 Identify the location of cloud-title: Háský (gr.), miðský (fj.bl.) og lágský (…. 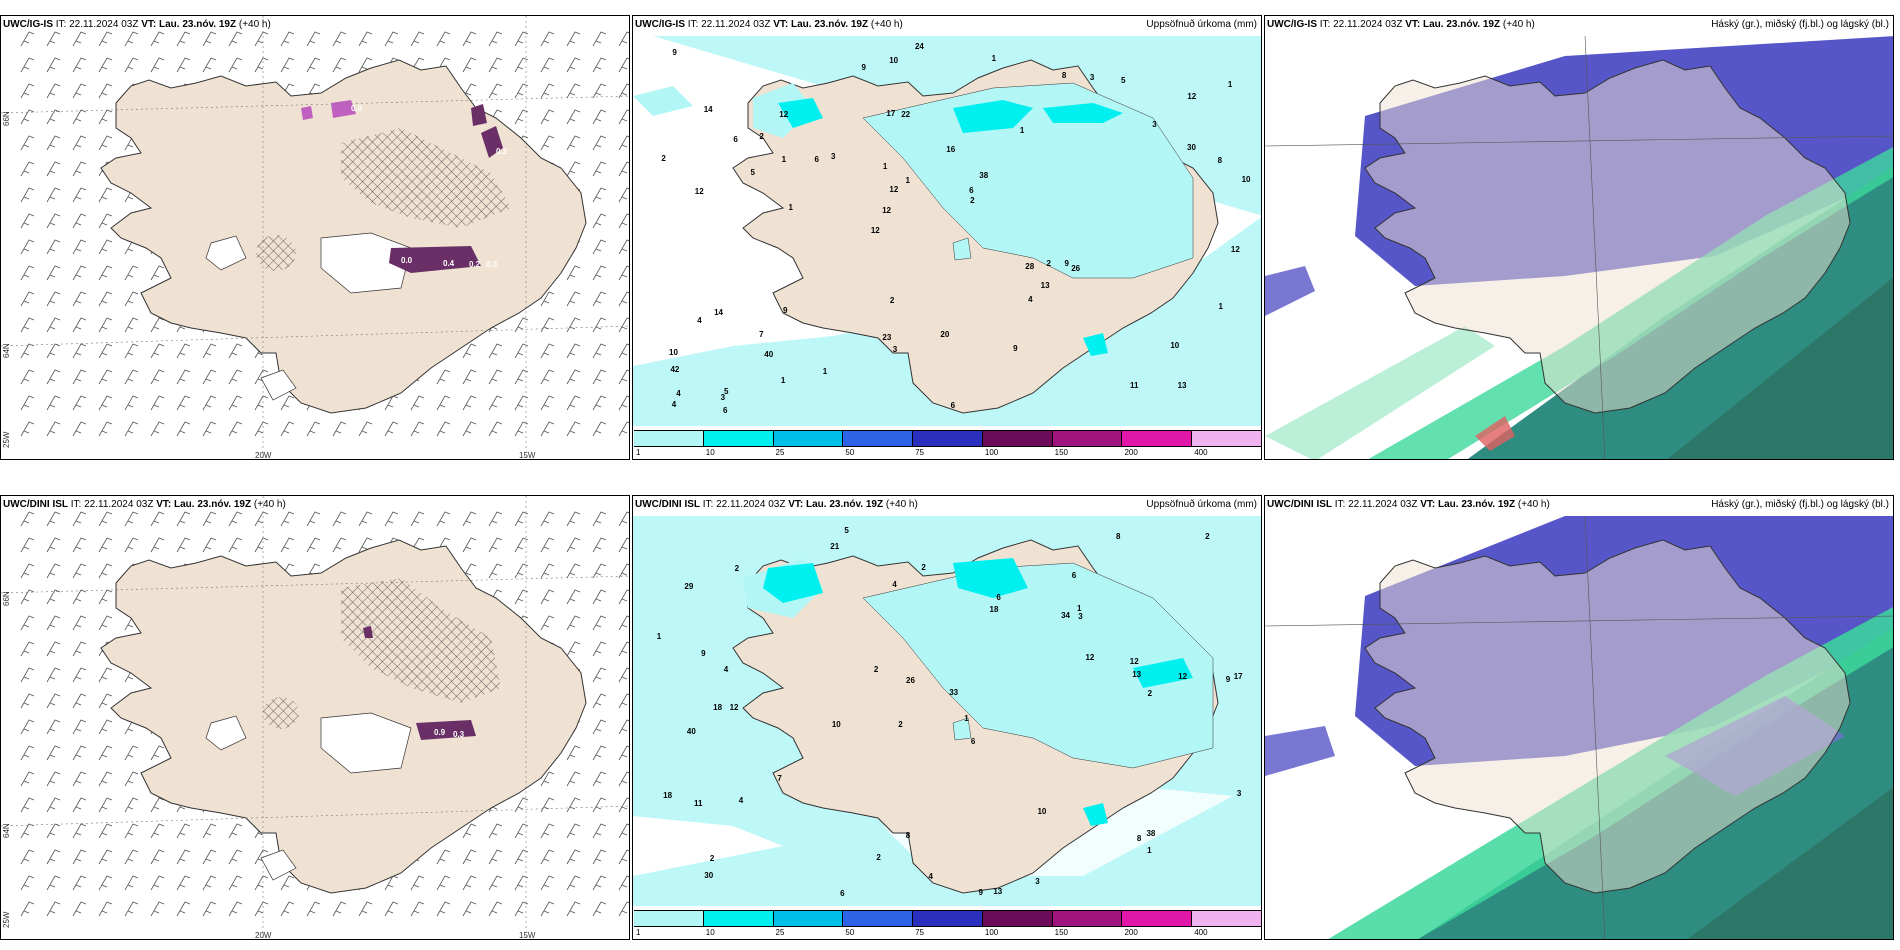
(1800, 24).